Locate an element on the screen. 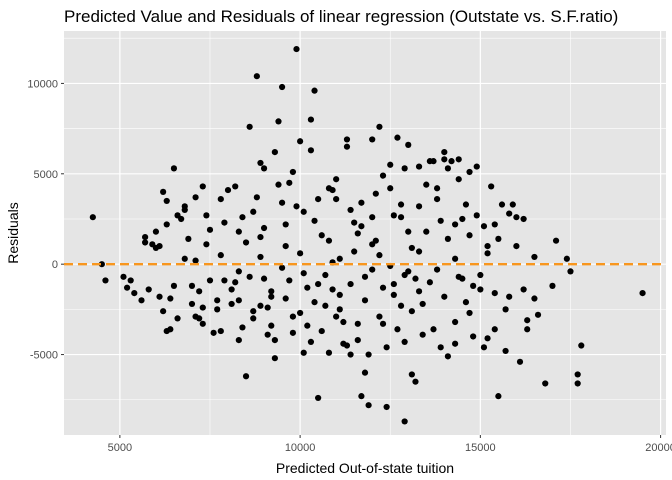 This screenshot has width=672, height=480. x-tick-label: 20000 is located at coordinates (658, 448).